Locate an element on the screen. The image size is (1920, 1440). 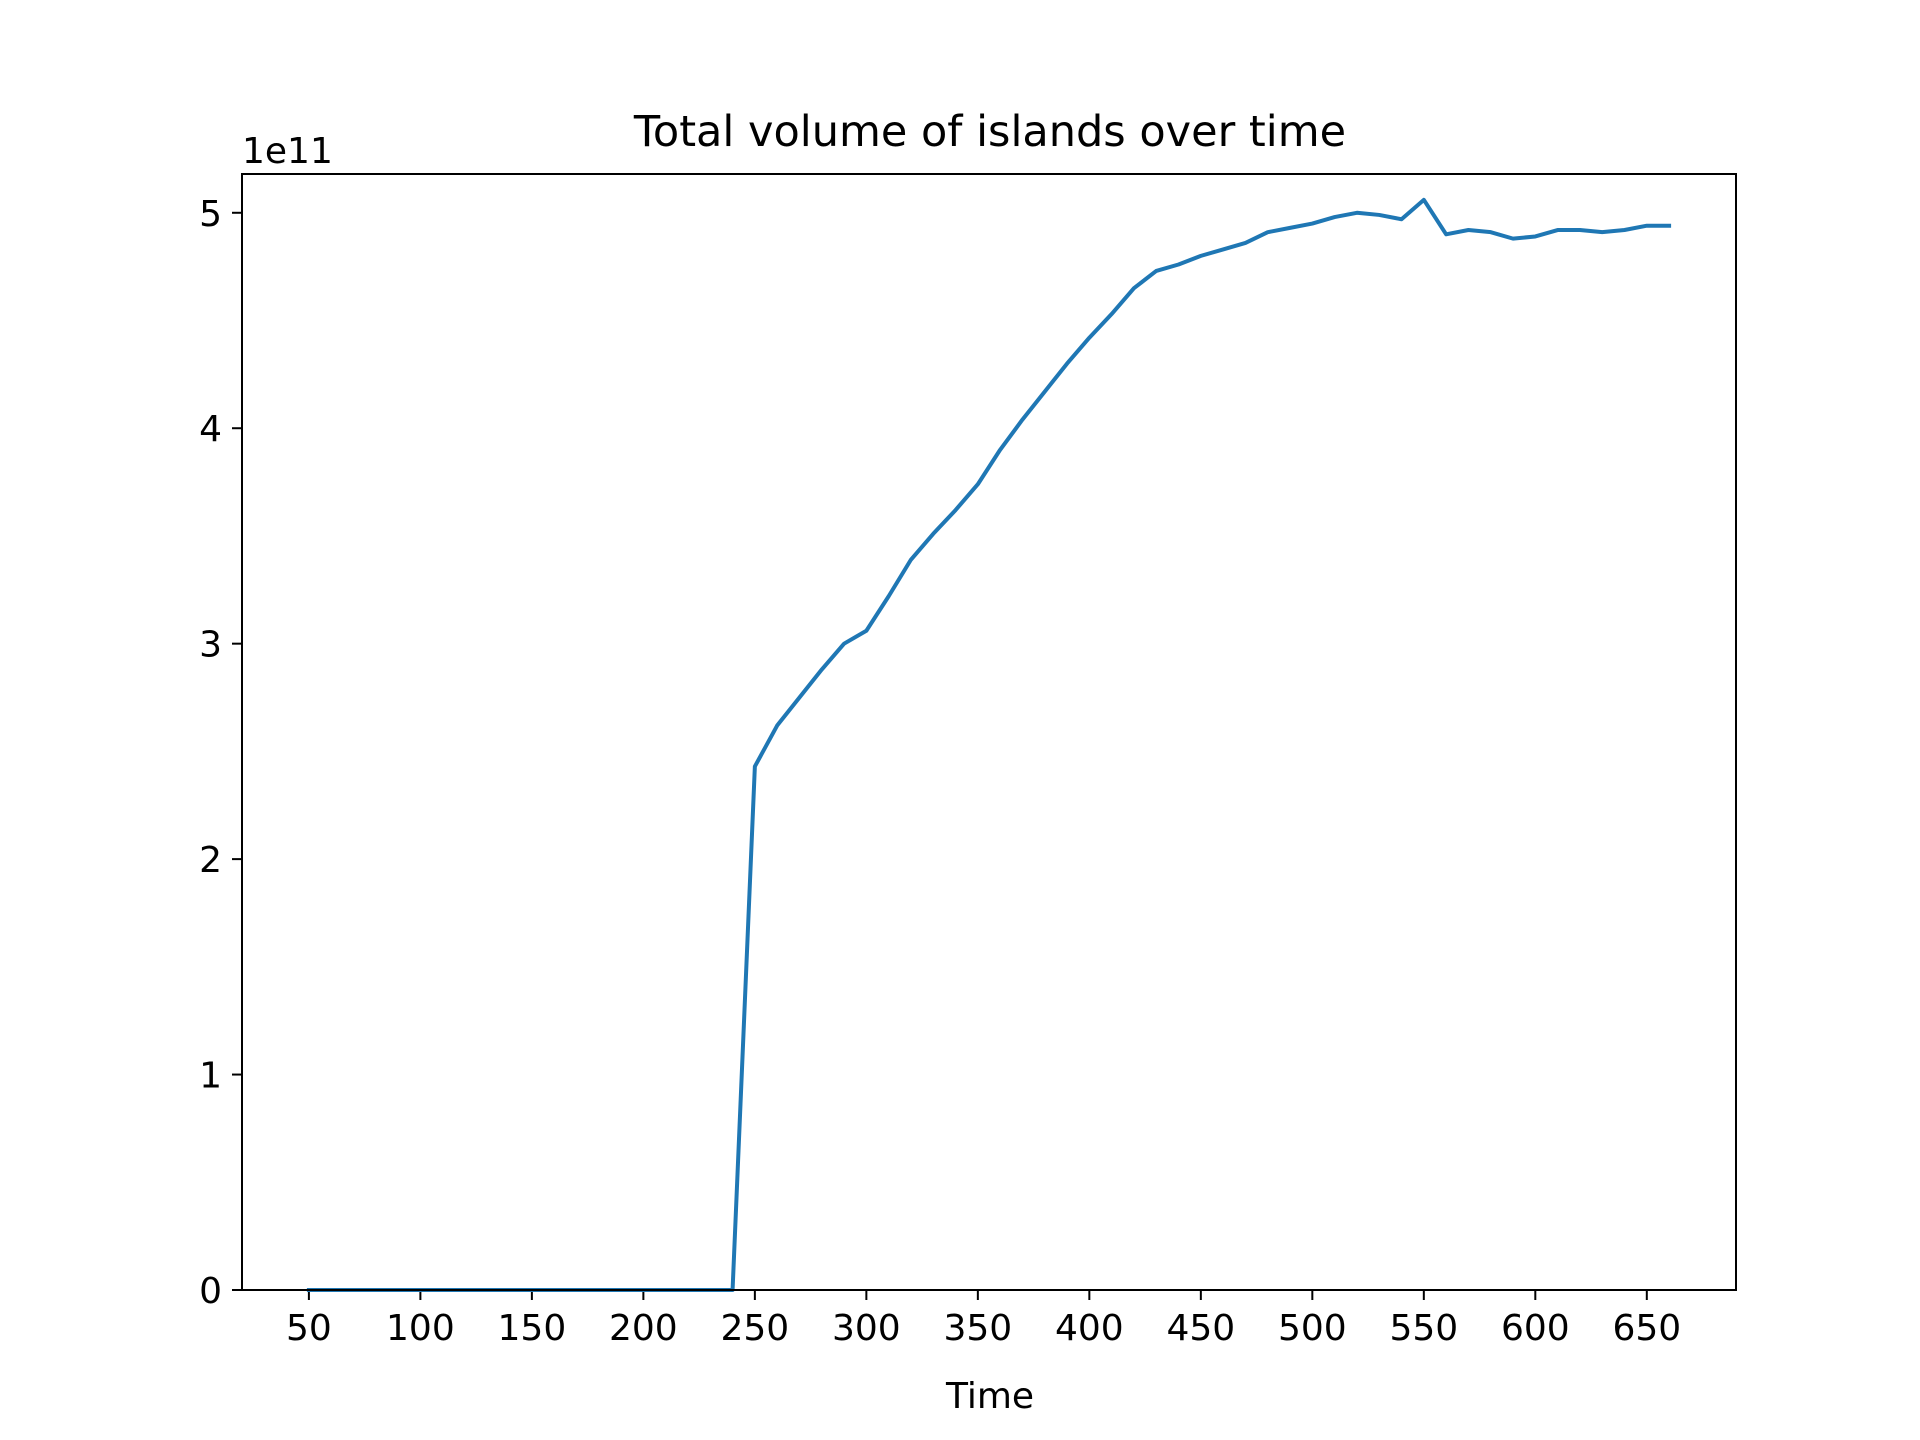
x-tick-label: 300 is located at coordinates (866, 1328).